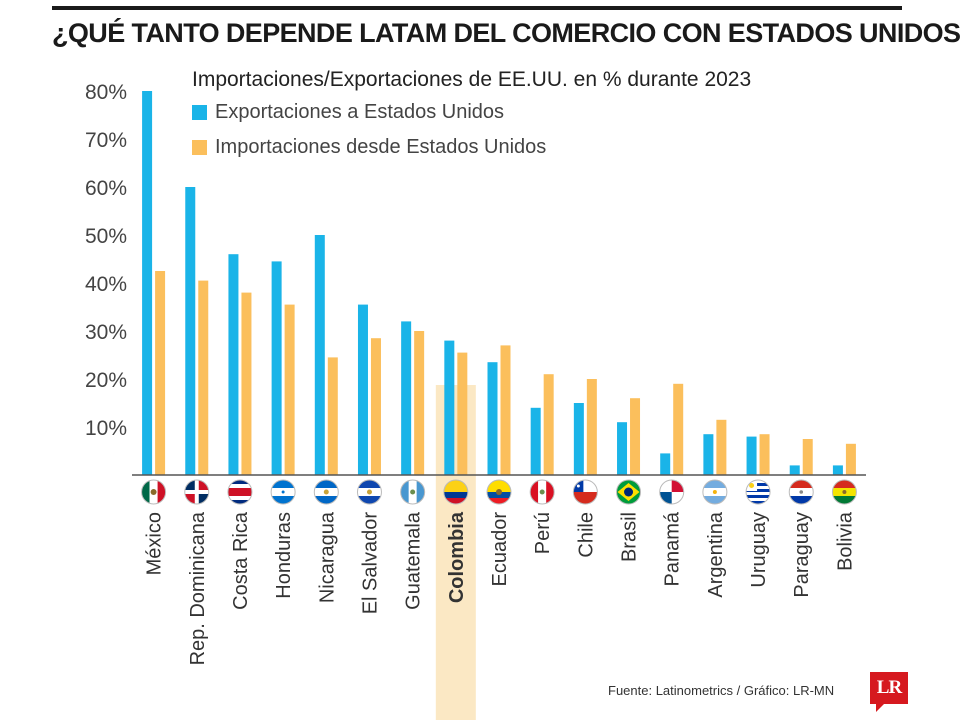  What do you see at coordinates (585, 492) in the screenshot?
I see `flag-chile-icon` at bounding box center [585, 492].